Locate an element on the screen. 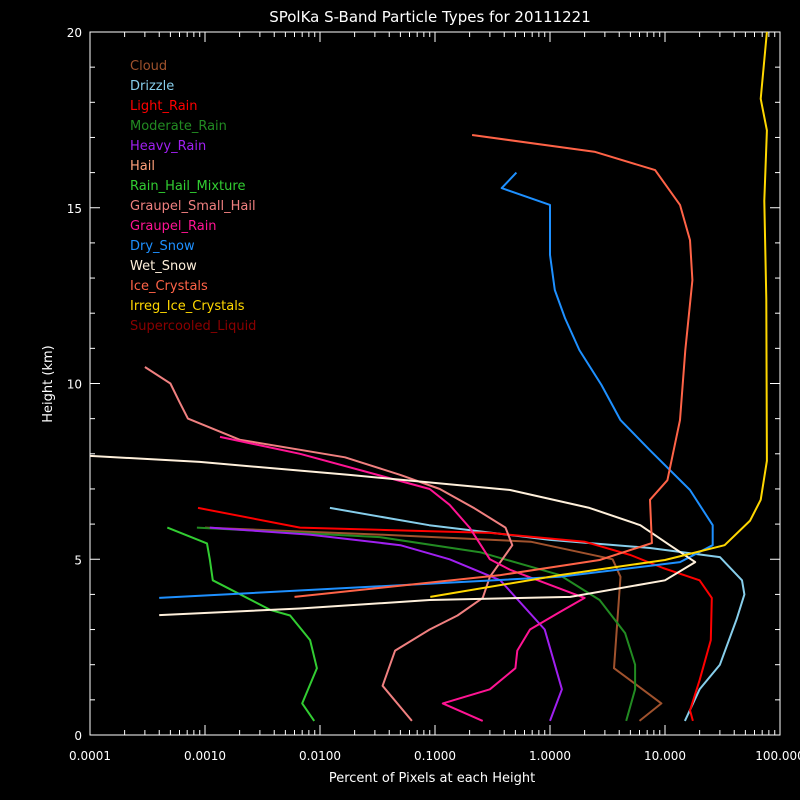  series-line-cloud is located at coordinates (433, 624).